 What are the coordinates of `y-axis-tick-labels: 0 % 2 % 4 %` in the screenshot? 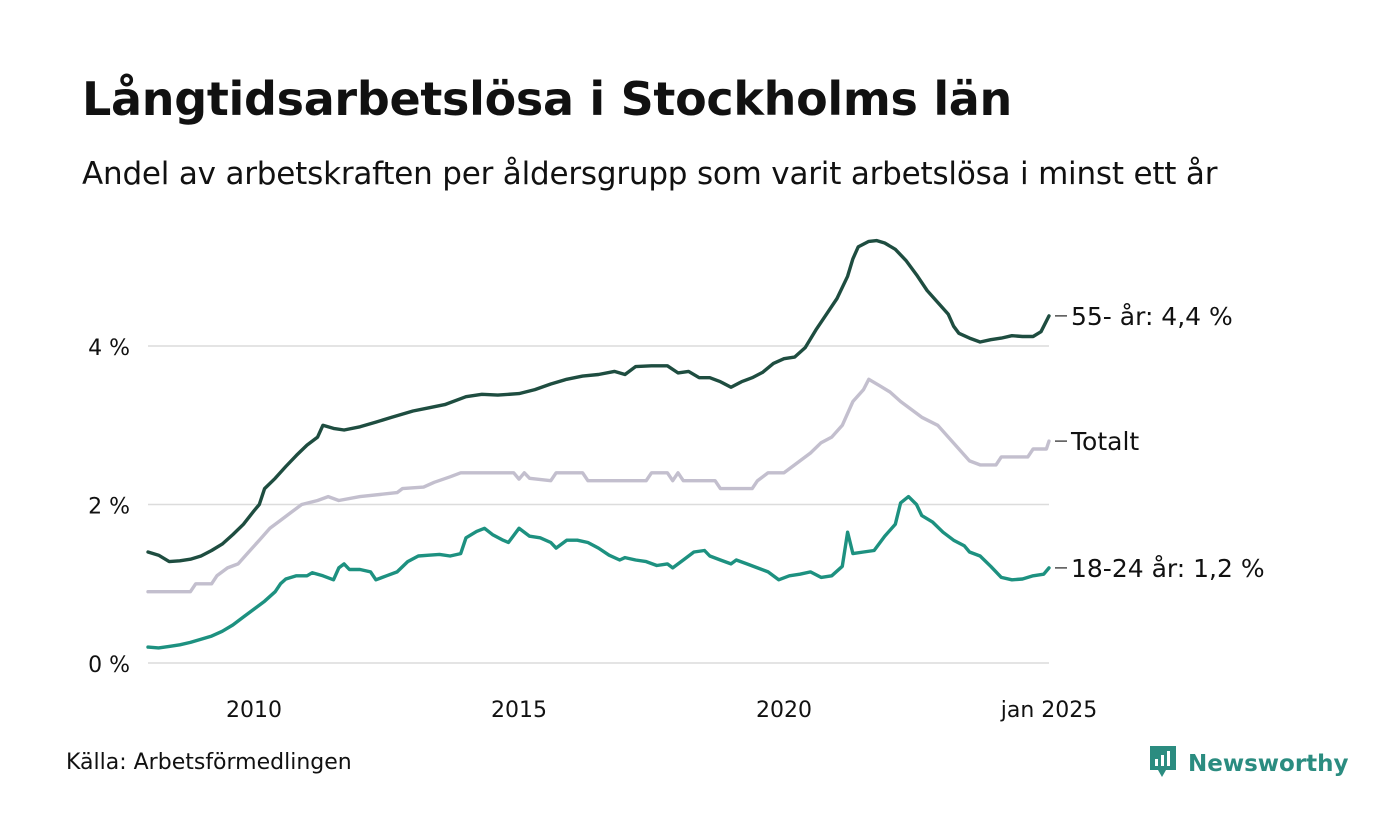 It's located at (109, 507).